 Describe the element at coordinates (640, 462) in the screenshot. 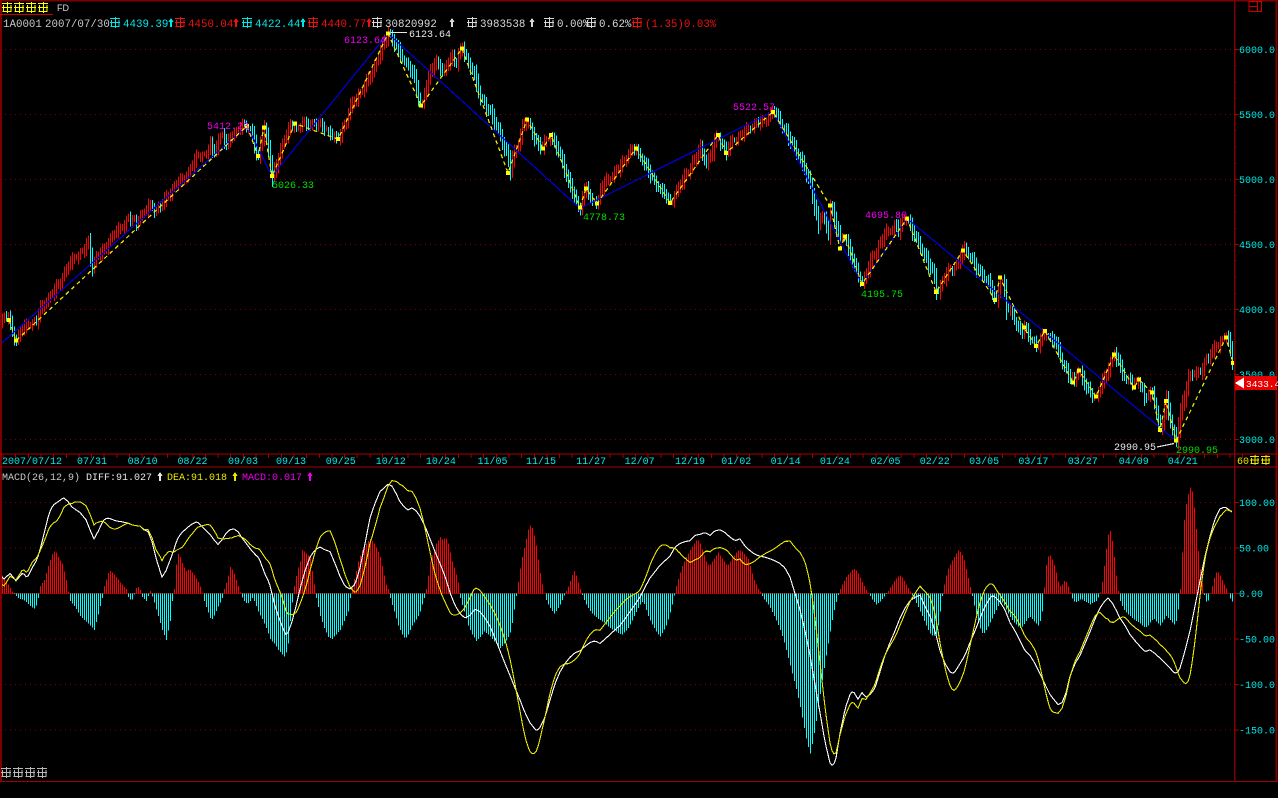

I see `svg-text: 12/07` at that location.